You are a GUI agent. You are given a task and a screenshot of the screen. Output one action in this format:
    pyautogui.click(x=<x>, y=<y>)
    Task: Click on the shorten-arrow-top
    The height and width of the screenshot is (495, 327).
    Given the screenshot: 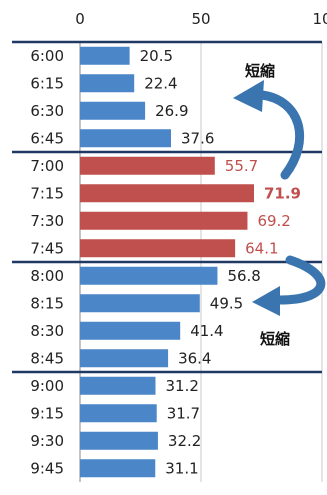 What is the action you would take?
    pyautogui.click(x=280, y=135)
    